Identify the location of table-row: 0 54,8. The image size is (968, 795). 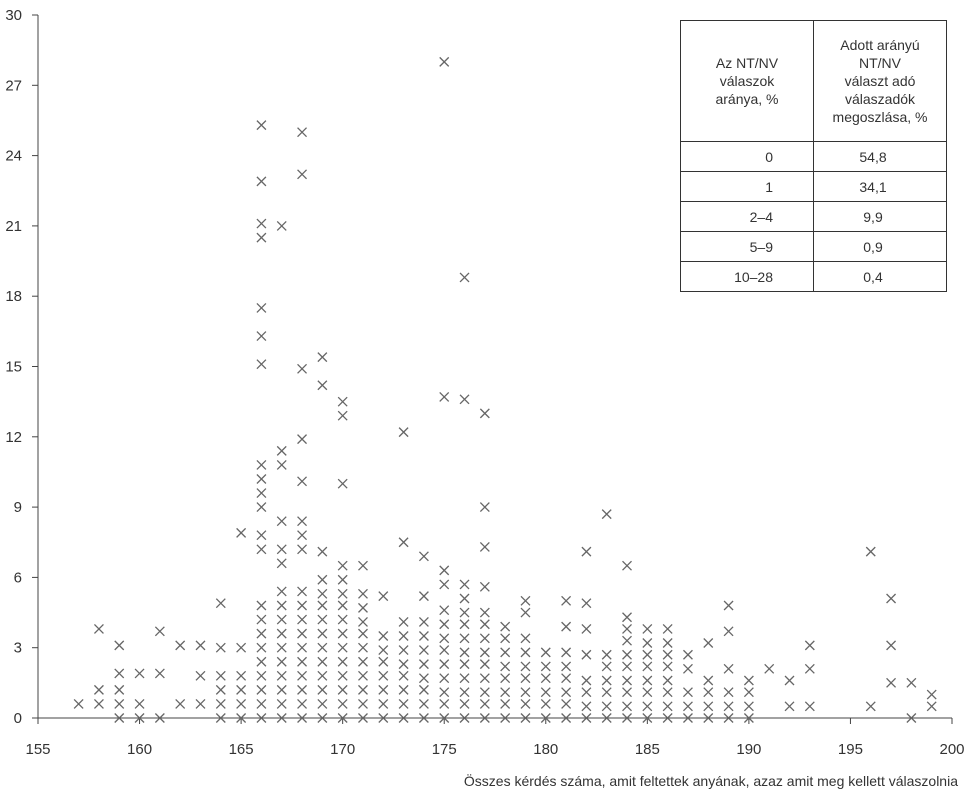
(813, 156).